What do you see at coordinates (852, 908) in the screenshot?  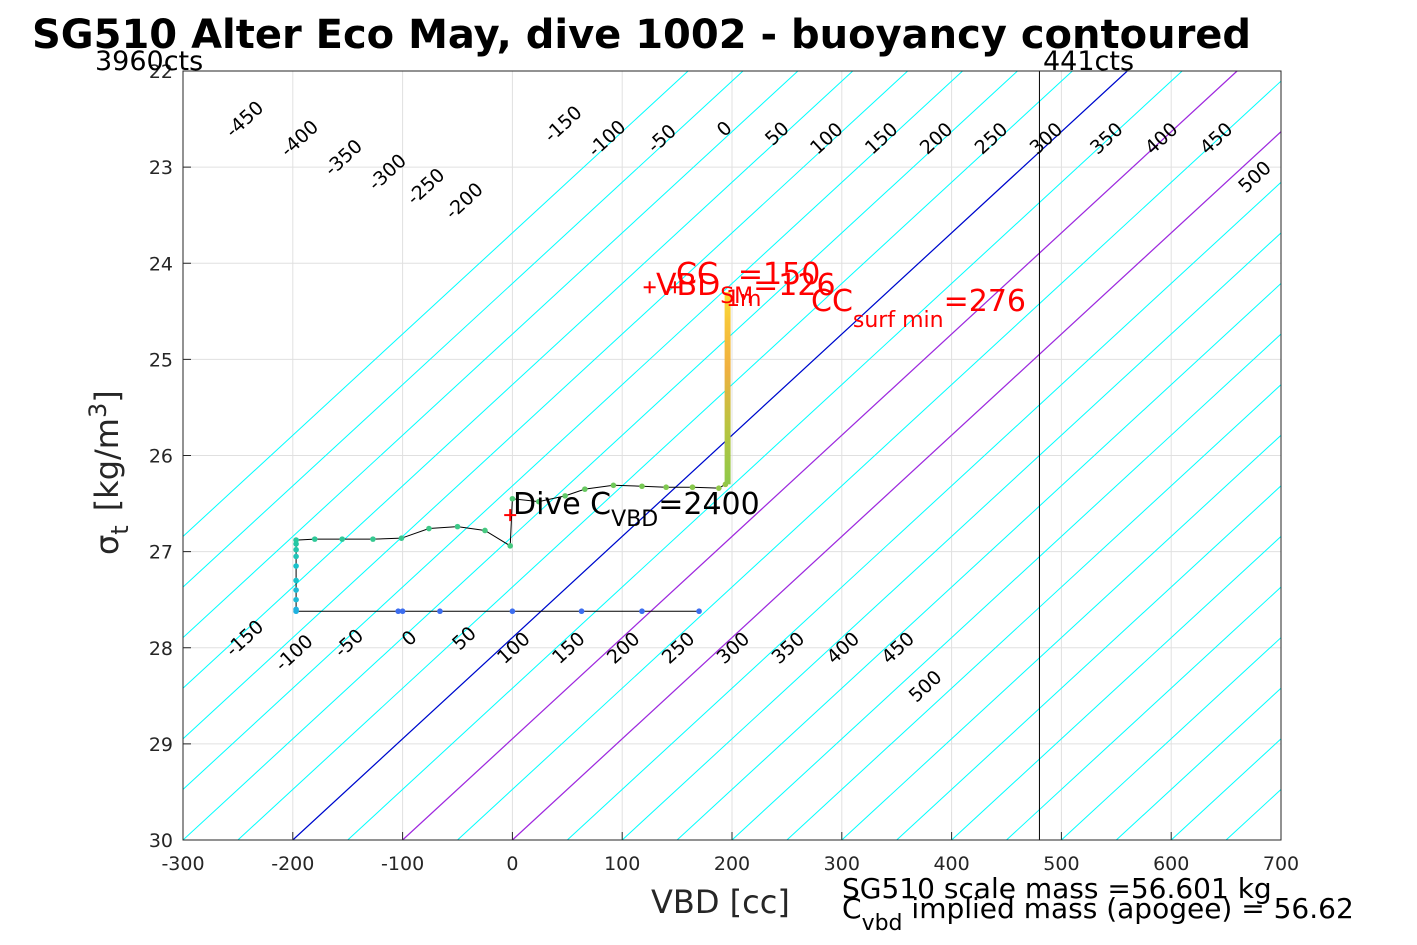 I see `implied-mass-pre: C` at bounding box center [852, 908].